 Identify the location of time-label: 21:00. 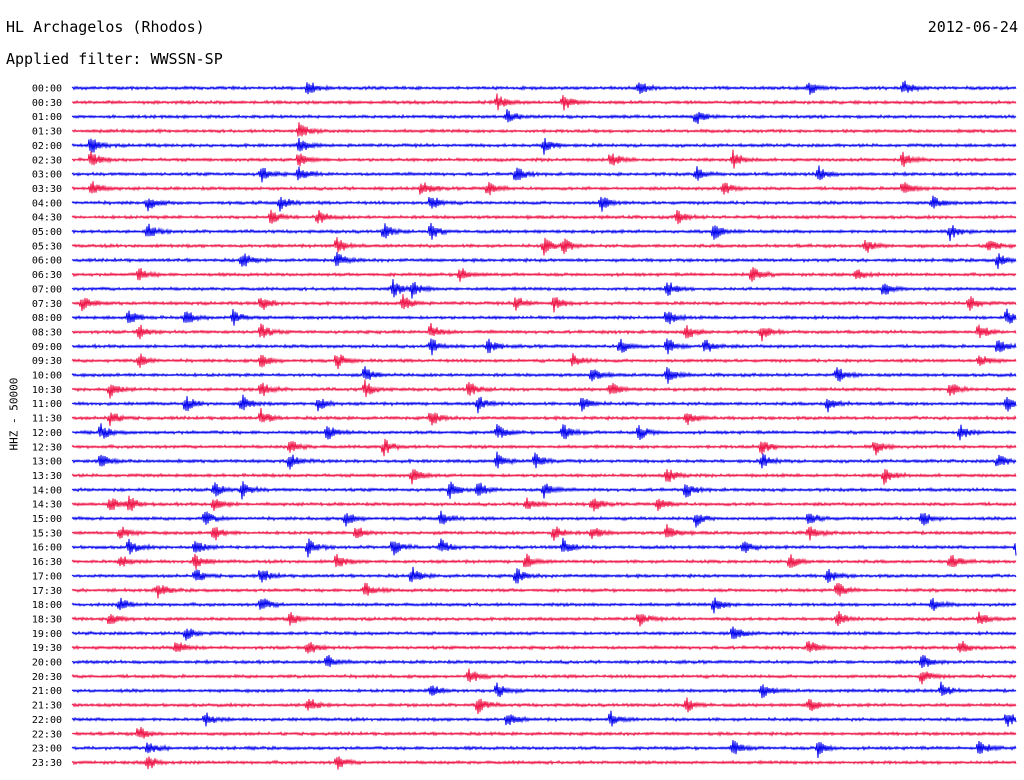
(47, 691).